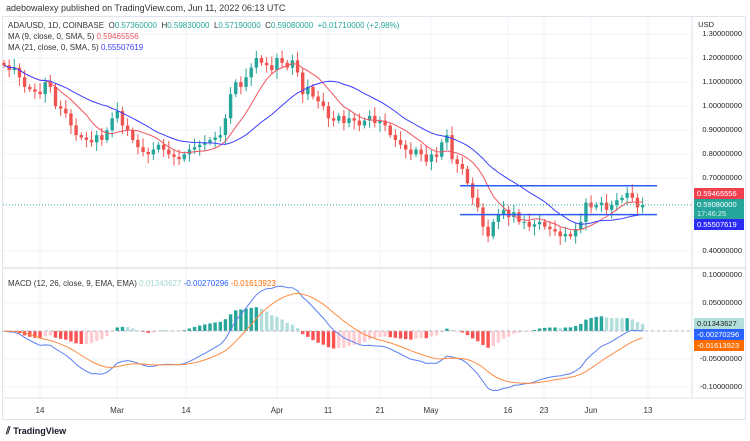 The image size is (750, 441). What do you see at coordinates (719, 193) in the screenshot?
I see `ma9-price-tag: 0.59465556` at bounding box center [719, 193].